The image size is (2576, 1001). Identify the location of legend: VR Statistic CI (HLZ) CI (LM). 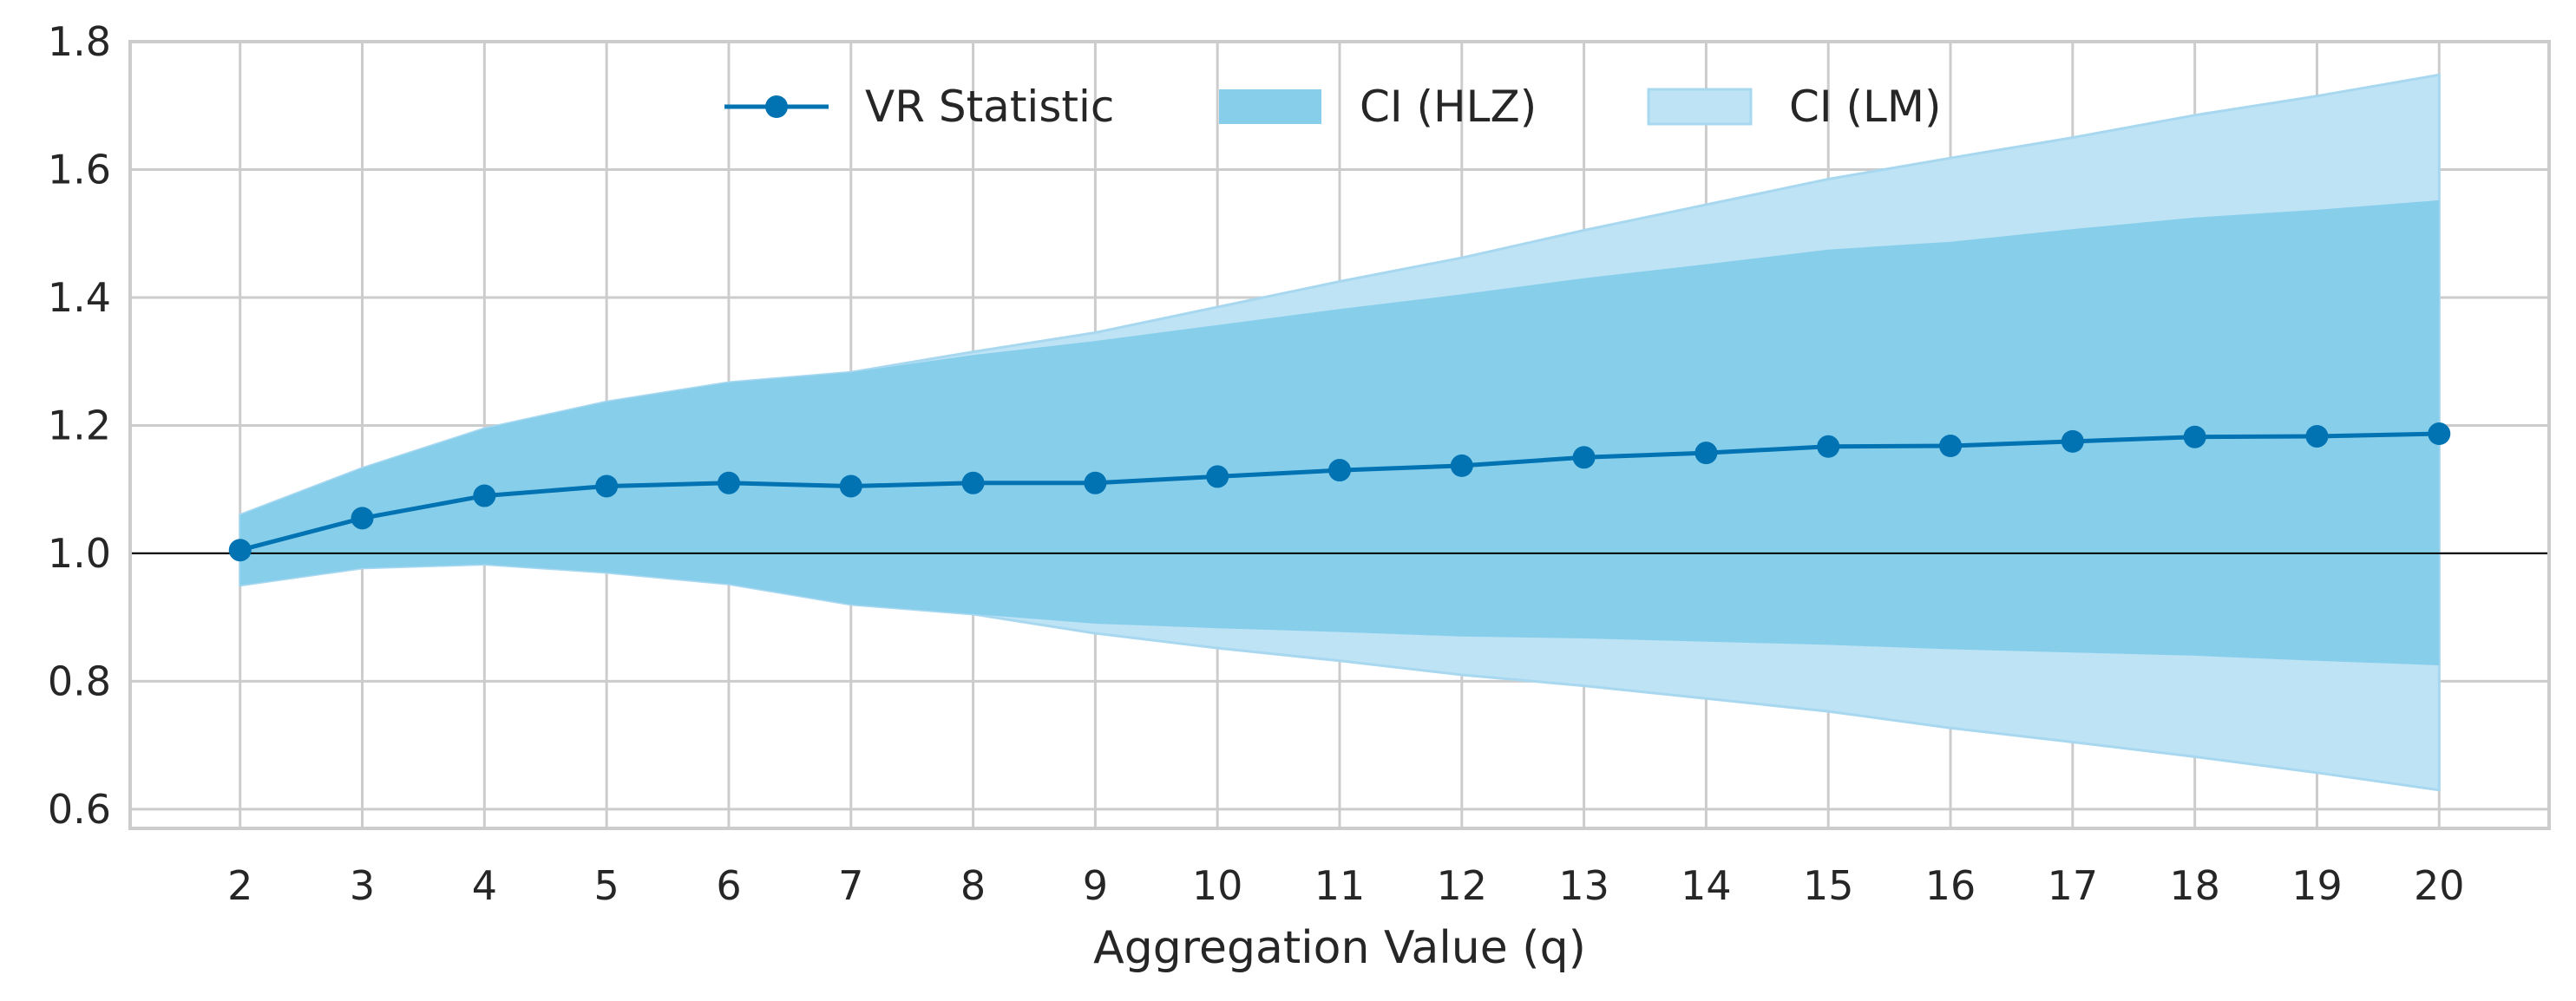
(1333, 107).